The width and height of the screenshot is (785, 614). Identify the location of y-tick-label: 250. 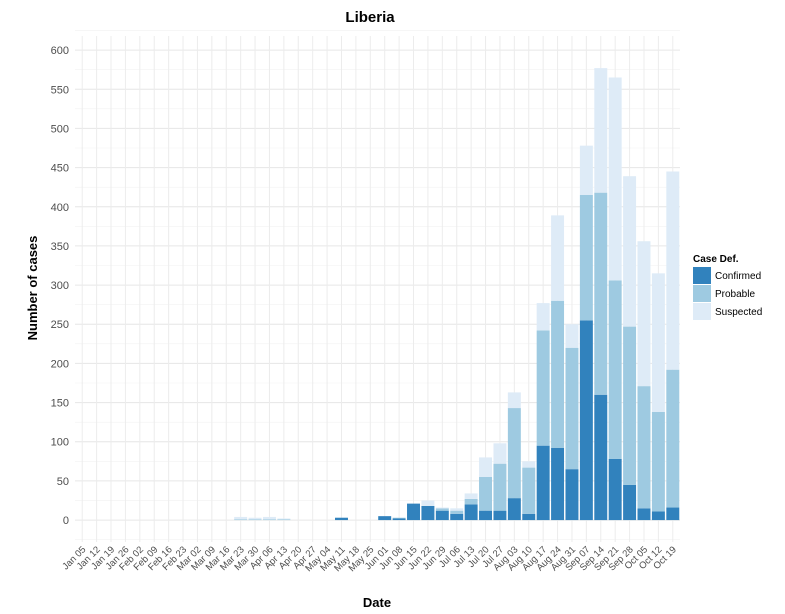
(60, 325).